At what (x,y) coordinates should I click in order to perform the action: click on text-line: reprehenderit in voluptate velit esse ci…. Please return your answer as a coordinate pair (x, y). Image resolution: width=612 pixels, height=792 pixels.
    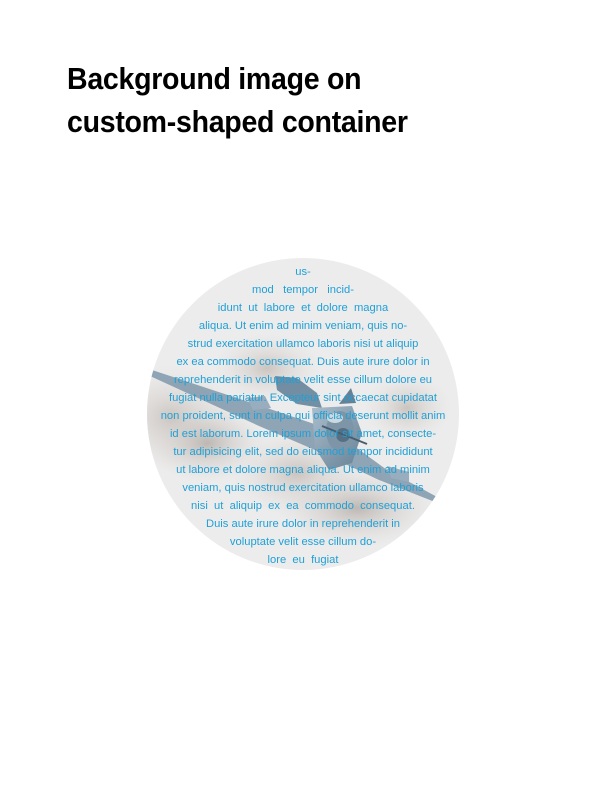
    Looking at the image, I should click on (303, 380).